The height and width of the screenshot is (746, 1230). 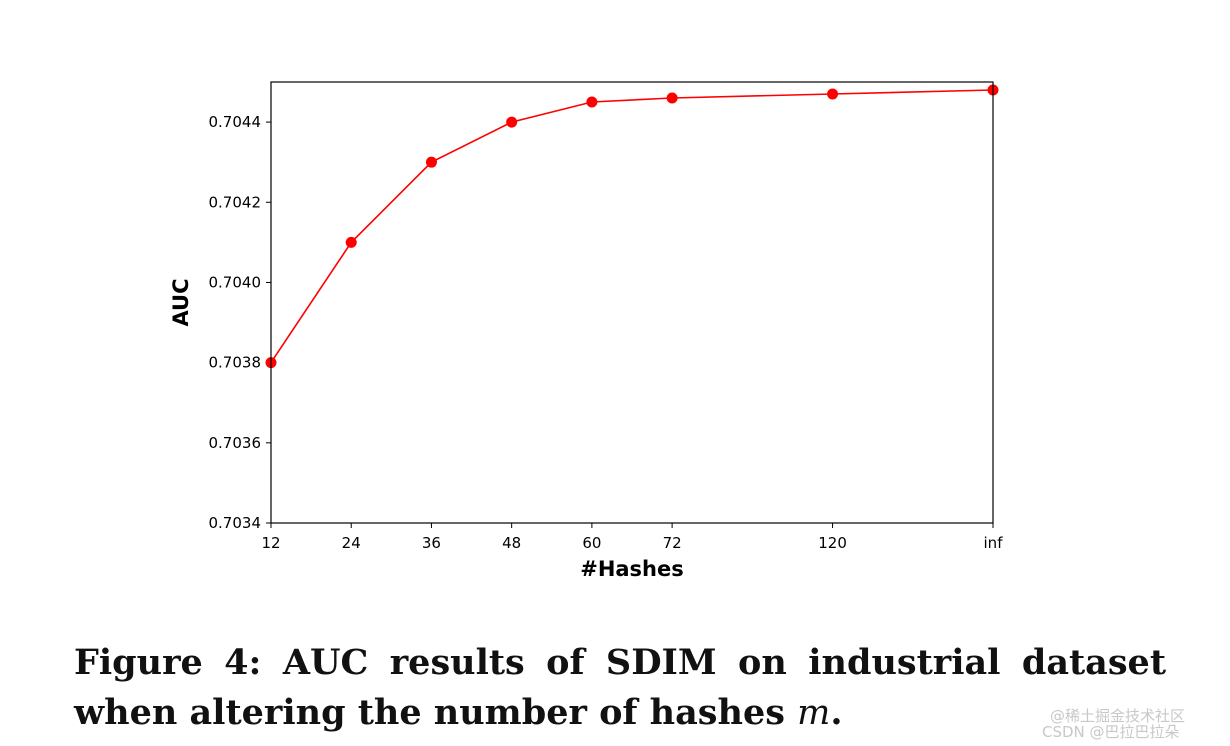 I want to click on y-axis-title: AUC, so click(x=181, y=302).